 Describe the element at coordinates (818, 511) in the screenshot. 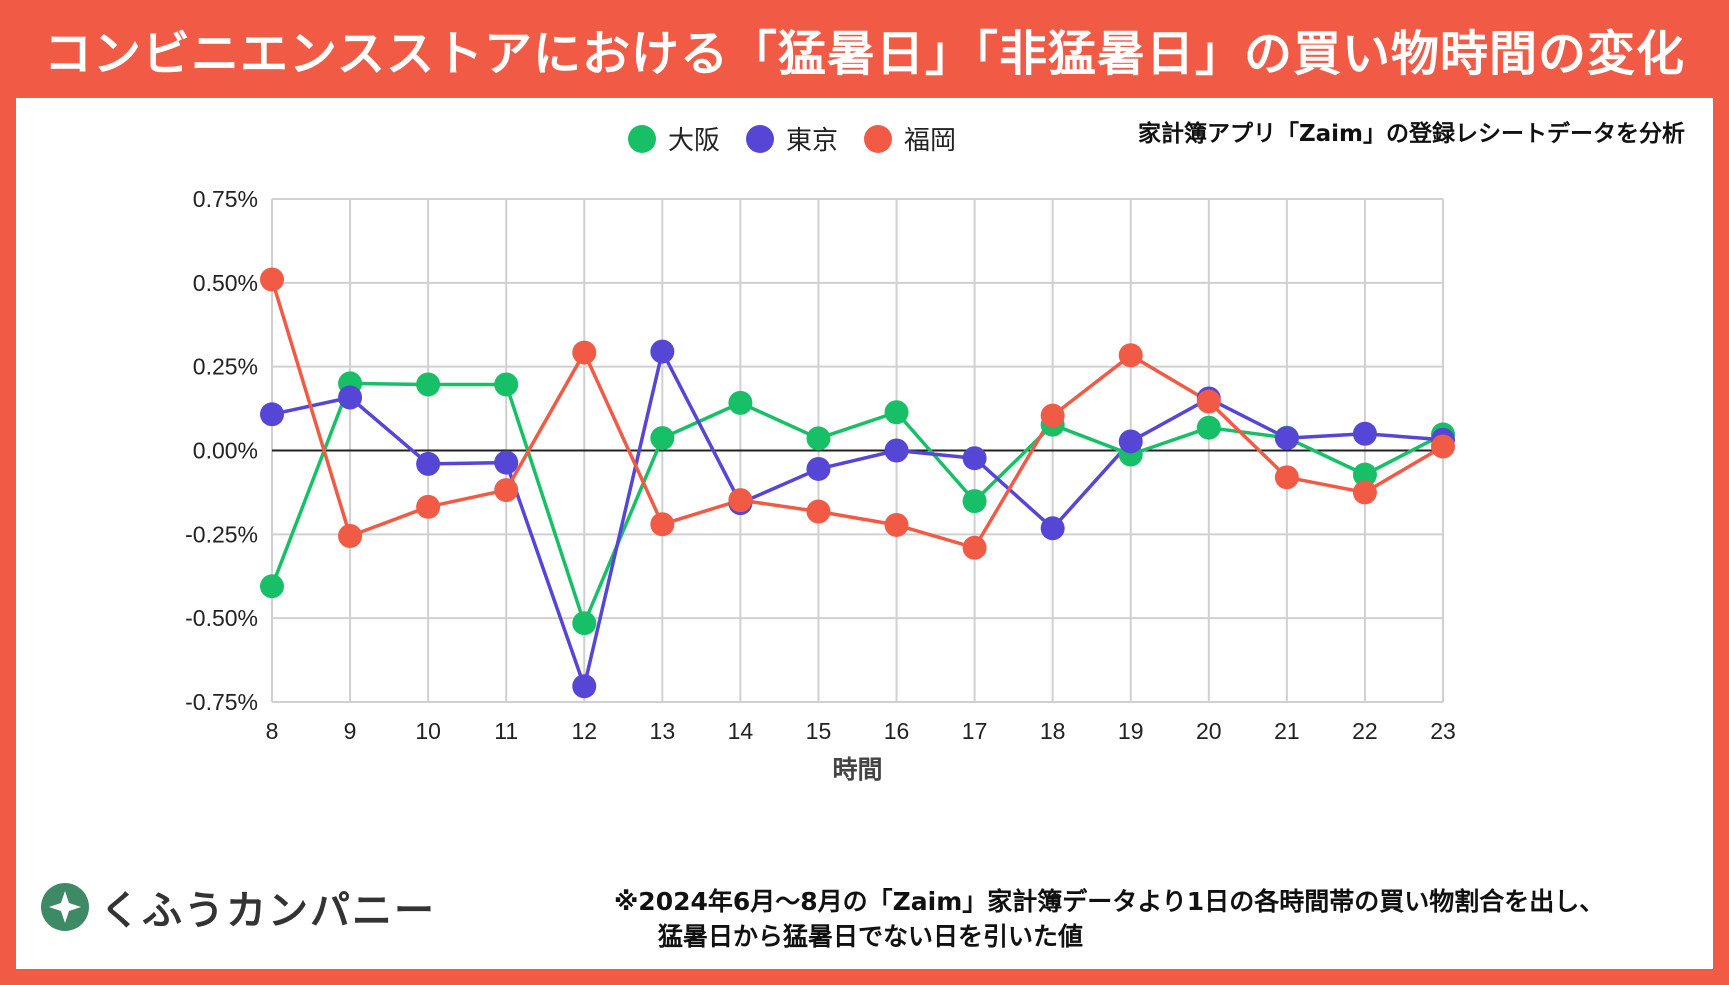

I see `data-point-s2-x15` at that location.